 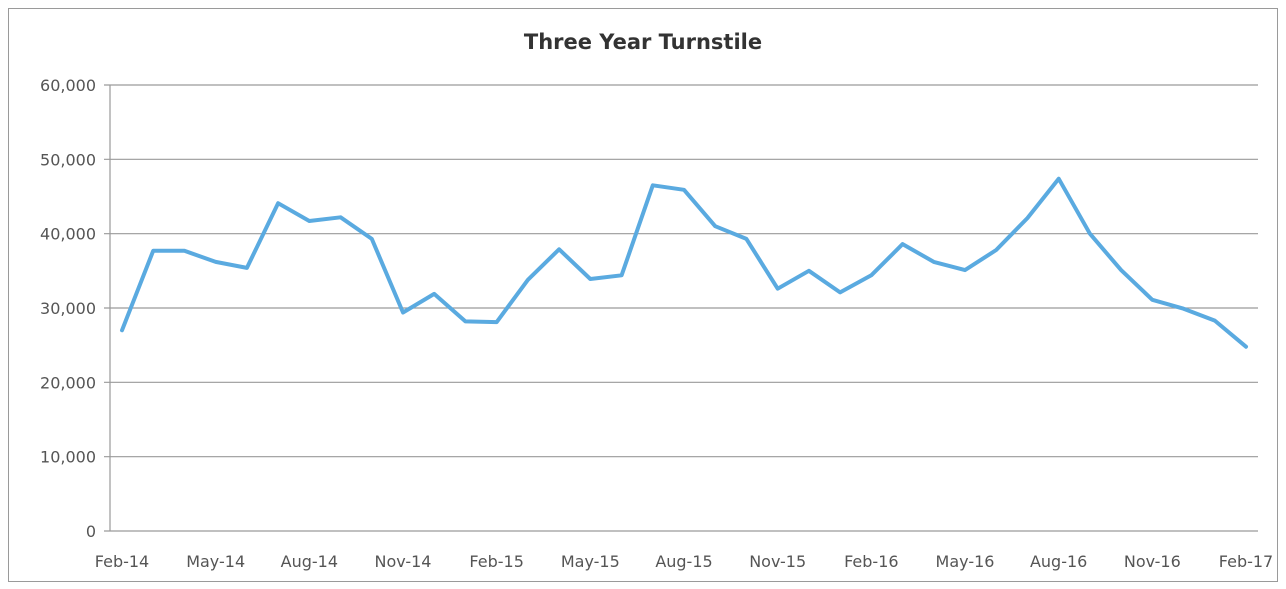 What do you see at coordinates (309, 561) in the screenshot?
I see `x-tick-label: Aug-14` at bounding box center [309, 561].